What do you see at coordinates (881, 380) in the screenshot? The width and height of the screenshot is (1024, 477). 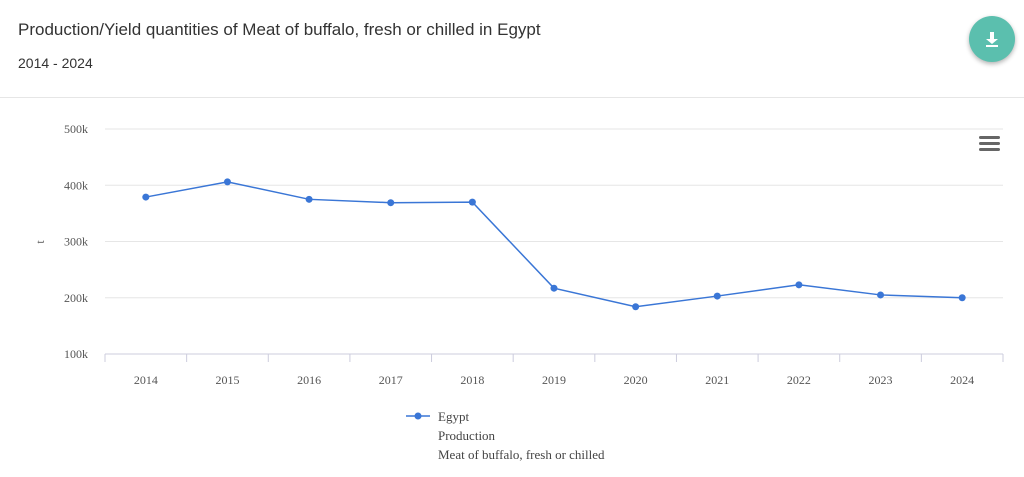 I see `x-tick-label: 2023` at bounding box center [881, 380].